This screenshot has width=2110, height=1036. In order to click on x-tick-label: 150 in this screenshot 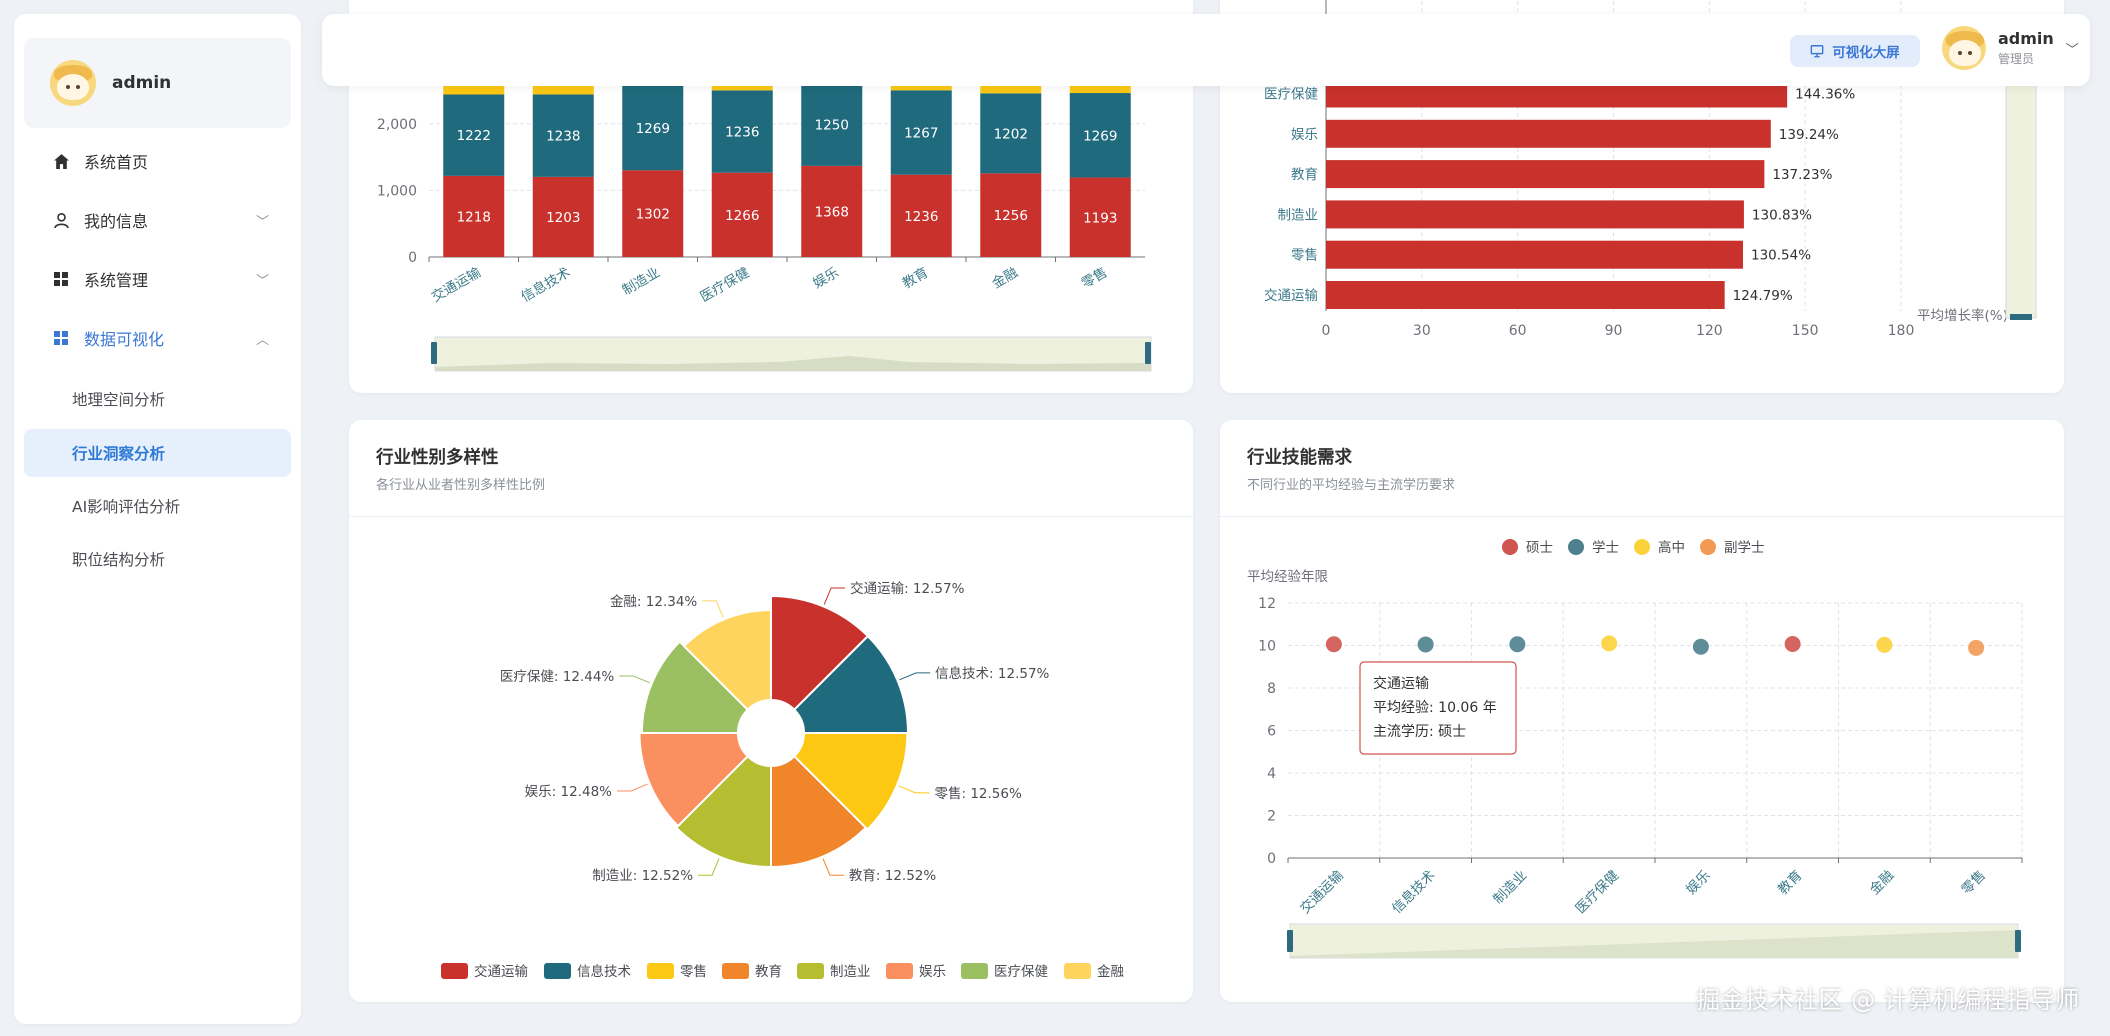, I will do `click(1805, 331)`.